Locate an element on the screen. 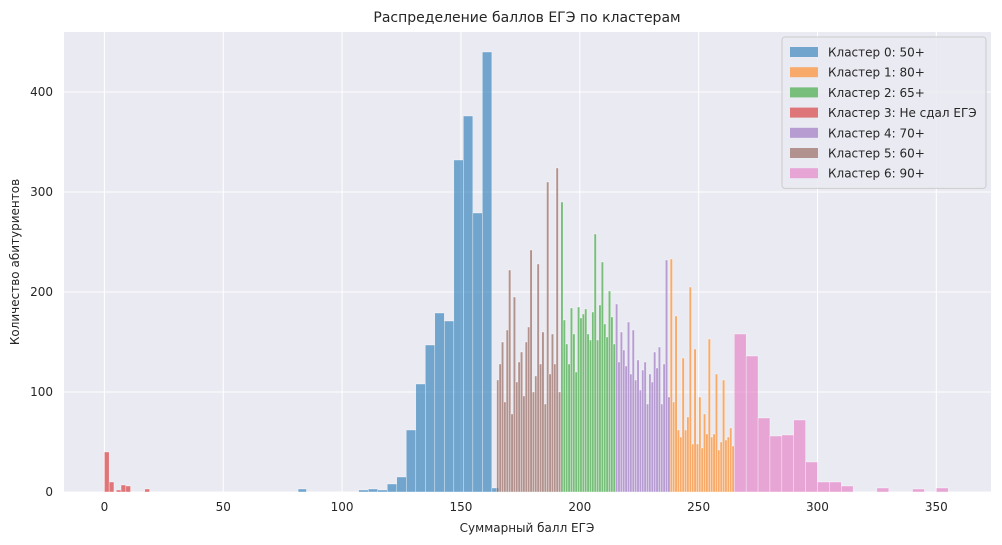 The image size is (1002, 545). y-axis-ticks: 0 100 200 300 400 is located at coordinates (41, 292).